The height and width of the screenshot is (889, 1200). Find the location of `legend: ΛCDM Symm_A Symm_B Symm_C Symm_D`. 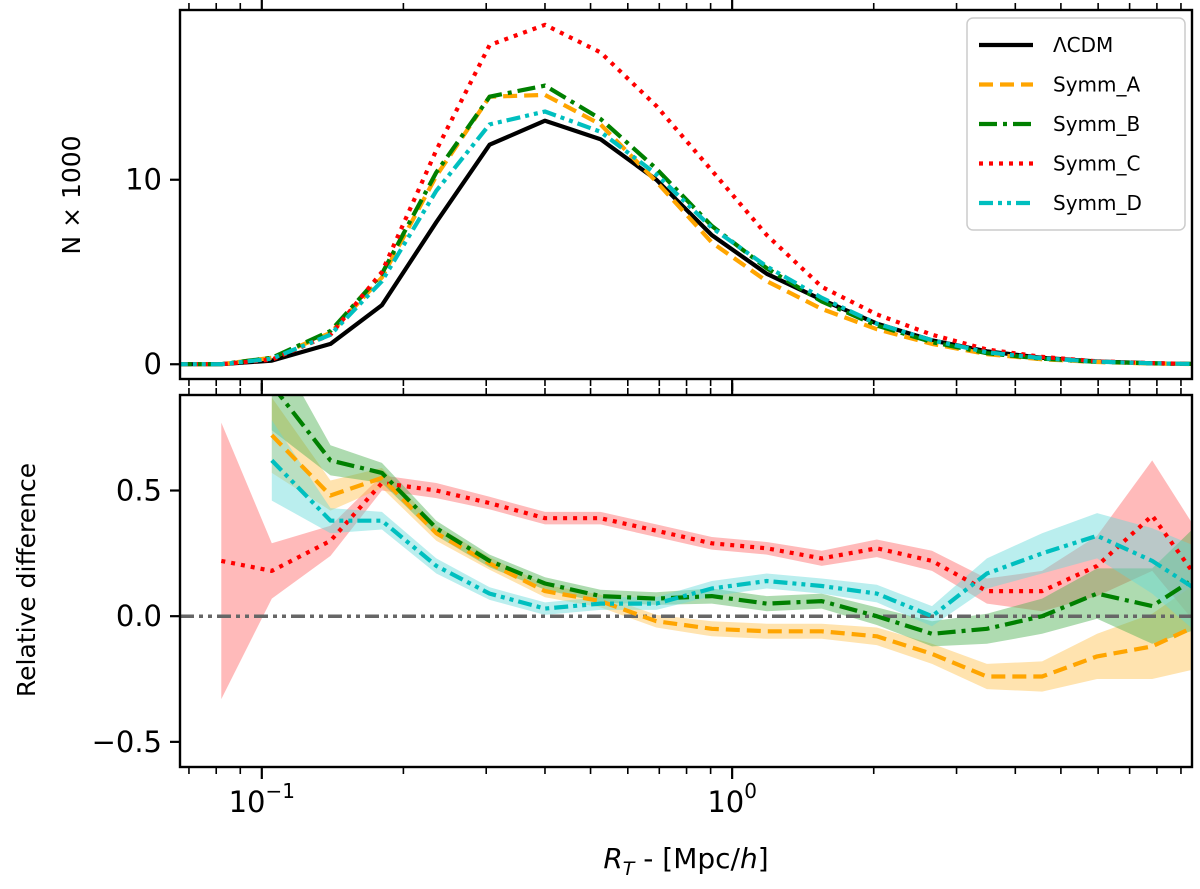

legend: ΛCDM Symm_A Symm_B Symm_C Symm_D is located at coordinates (1076, 124).